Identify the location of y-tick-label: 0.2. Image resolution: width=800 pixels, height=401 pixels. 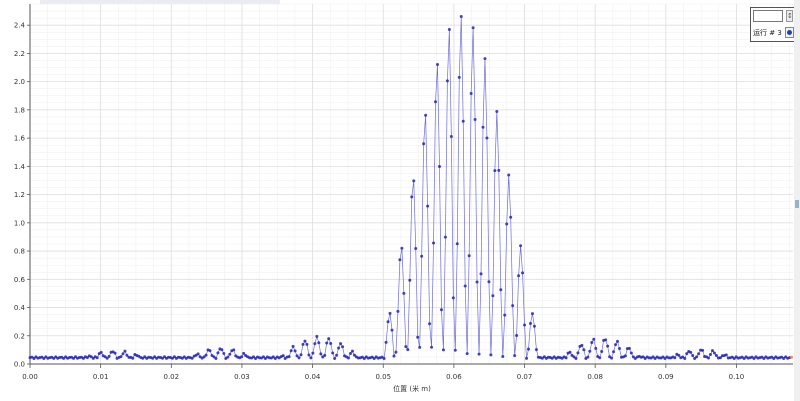
(19, 336).